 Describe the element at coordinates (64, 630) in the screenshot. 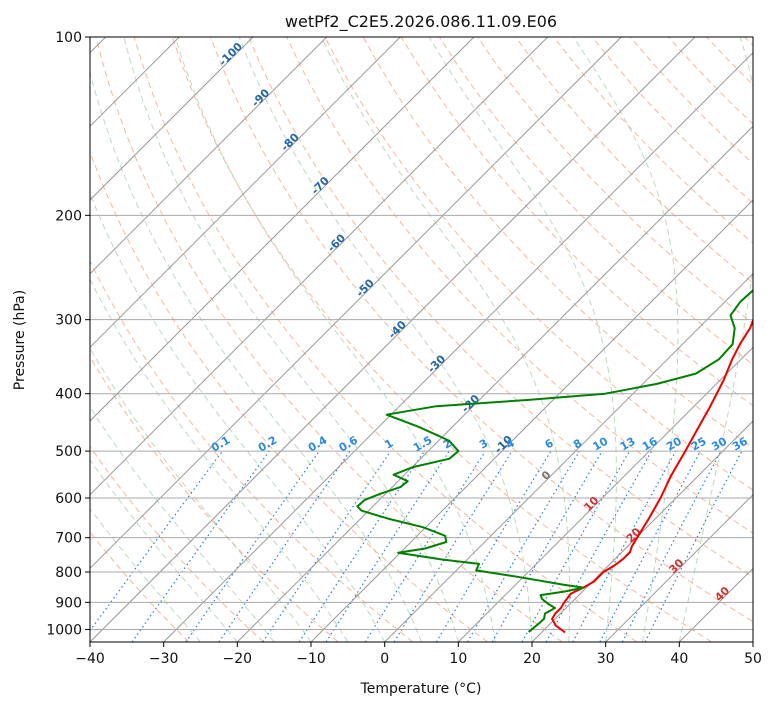

I see `y-tick-label: 1000` at that location.